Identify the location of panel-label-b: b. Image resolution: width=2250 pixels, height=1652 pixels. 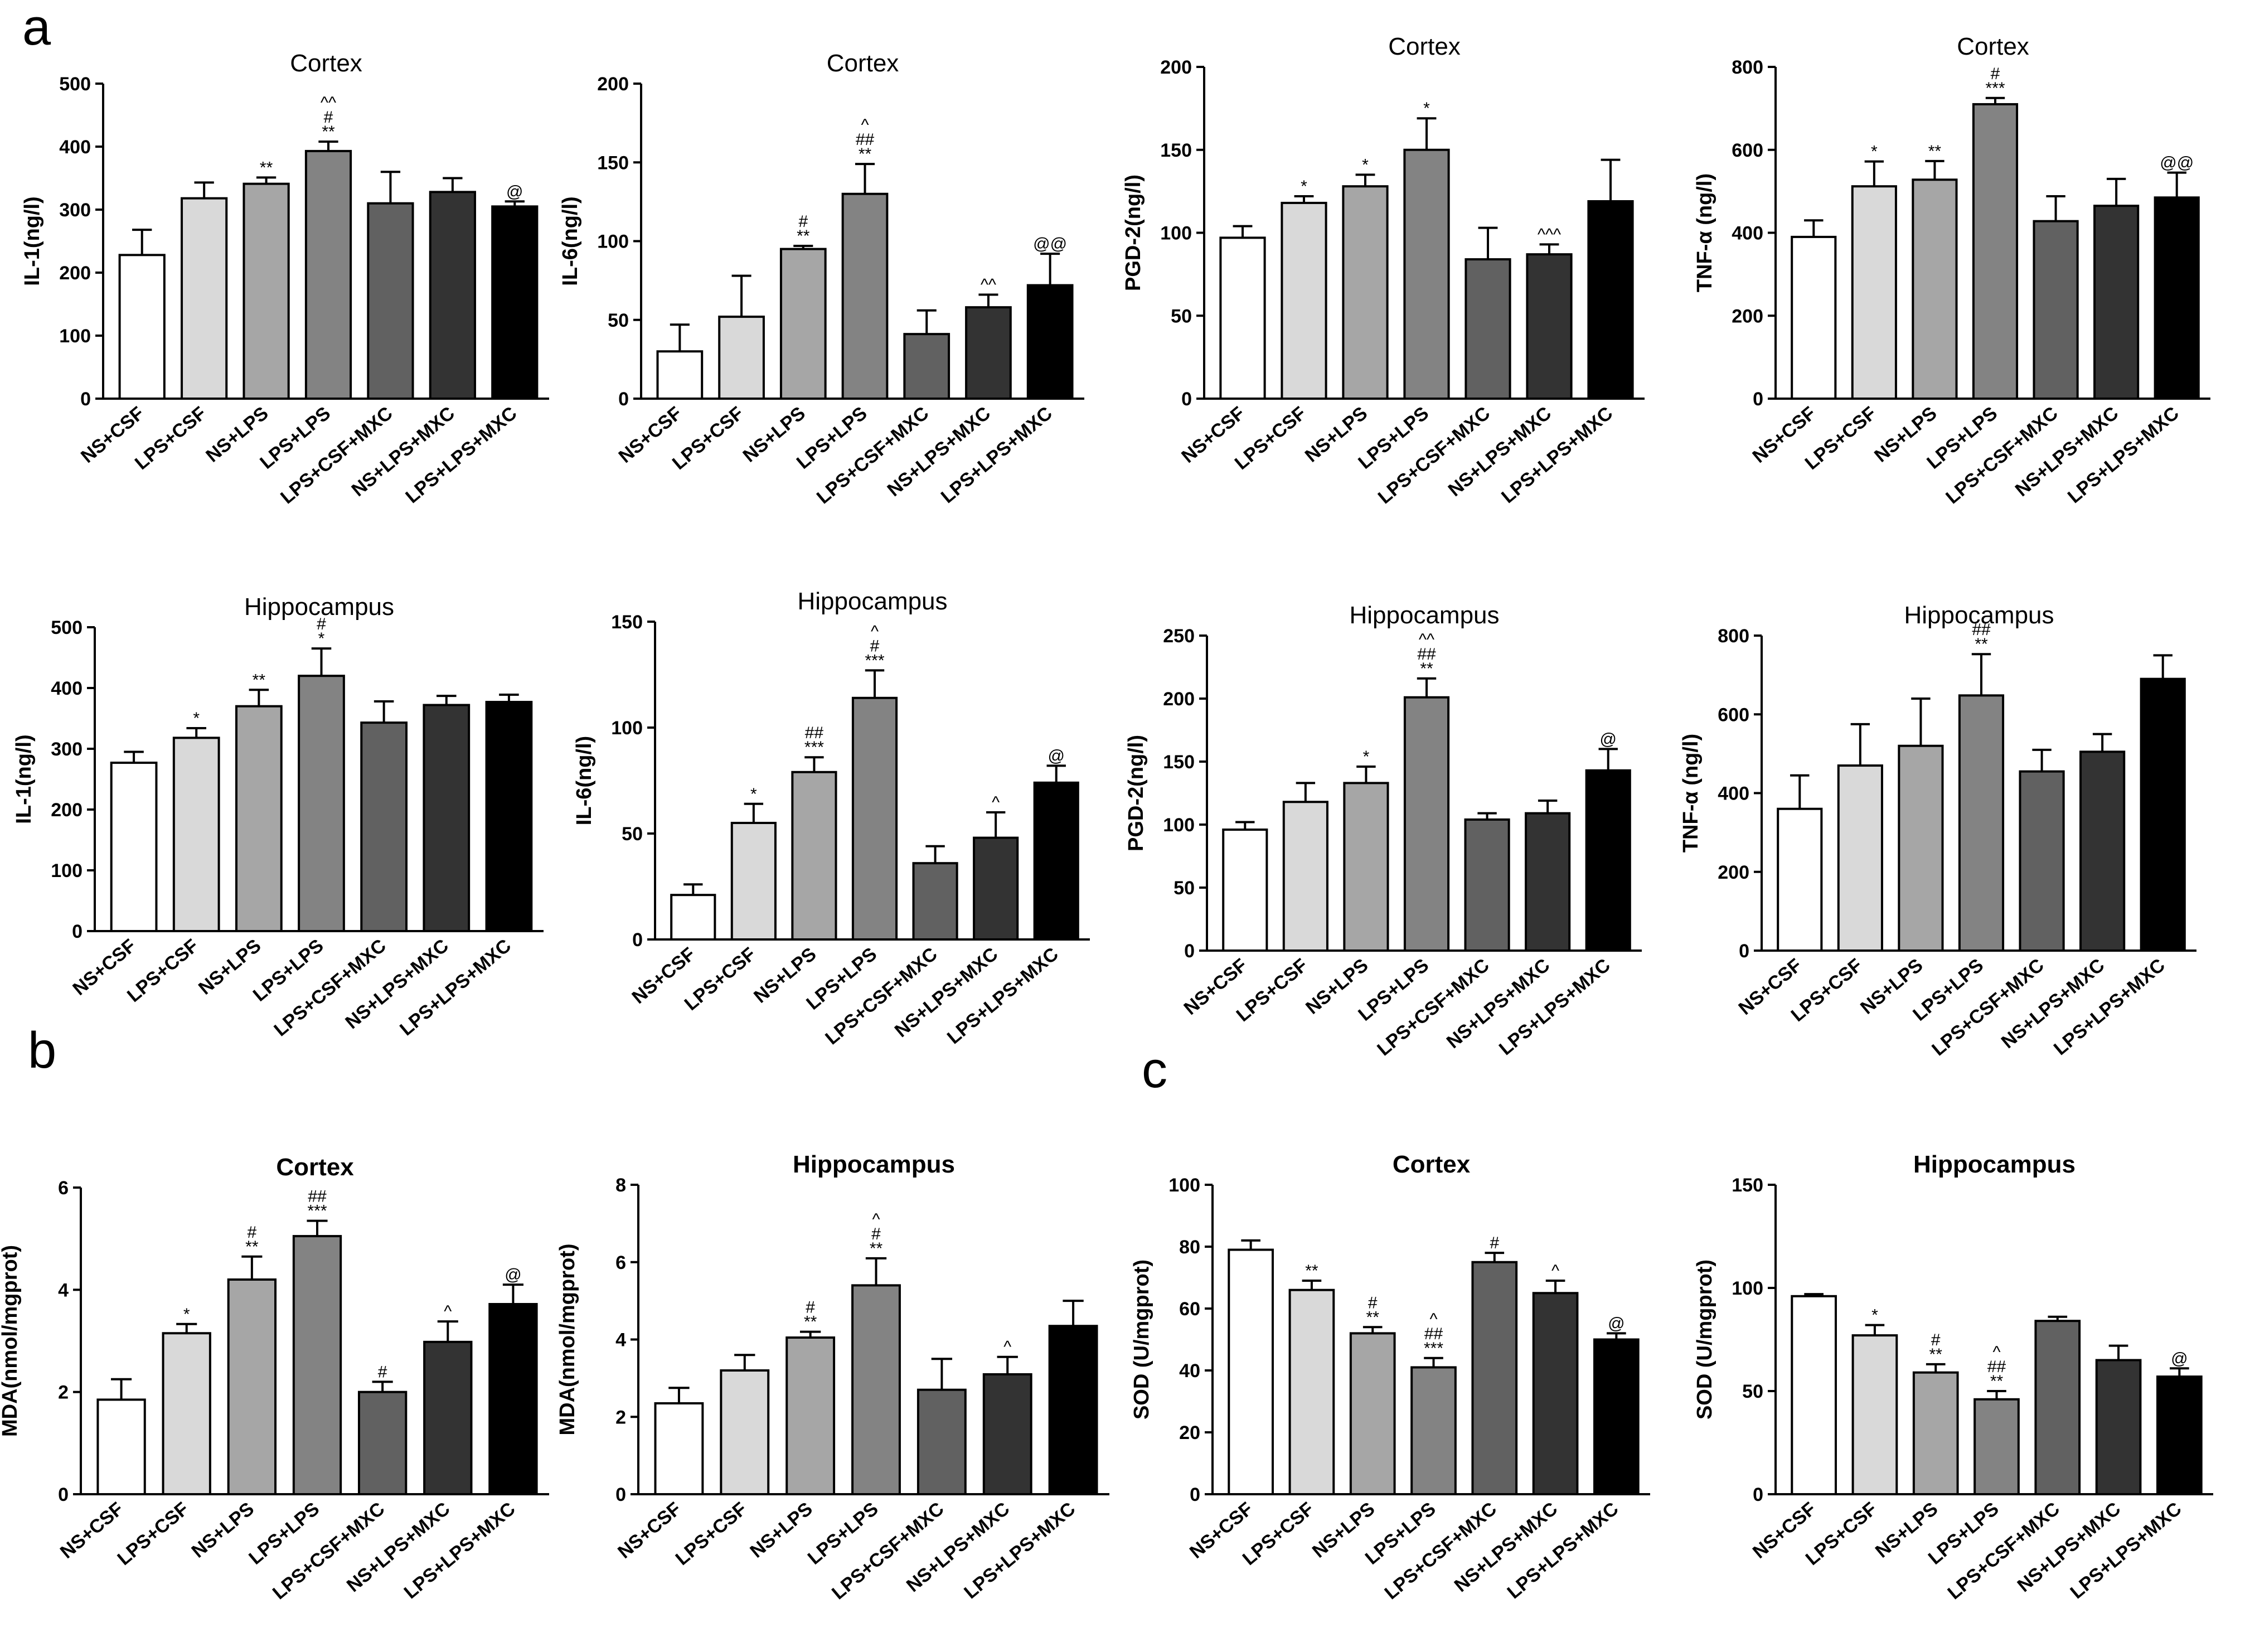
(42, 1050).